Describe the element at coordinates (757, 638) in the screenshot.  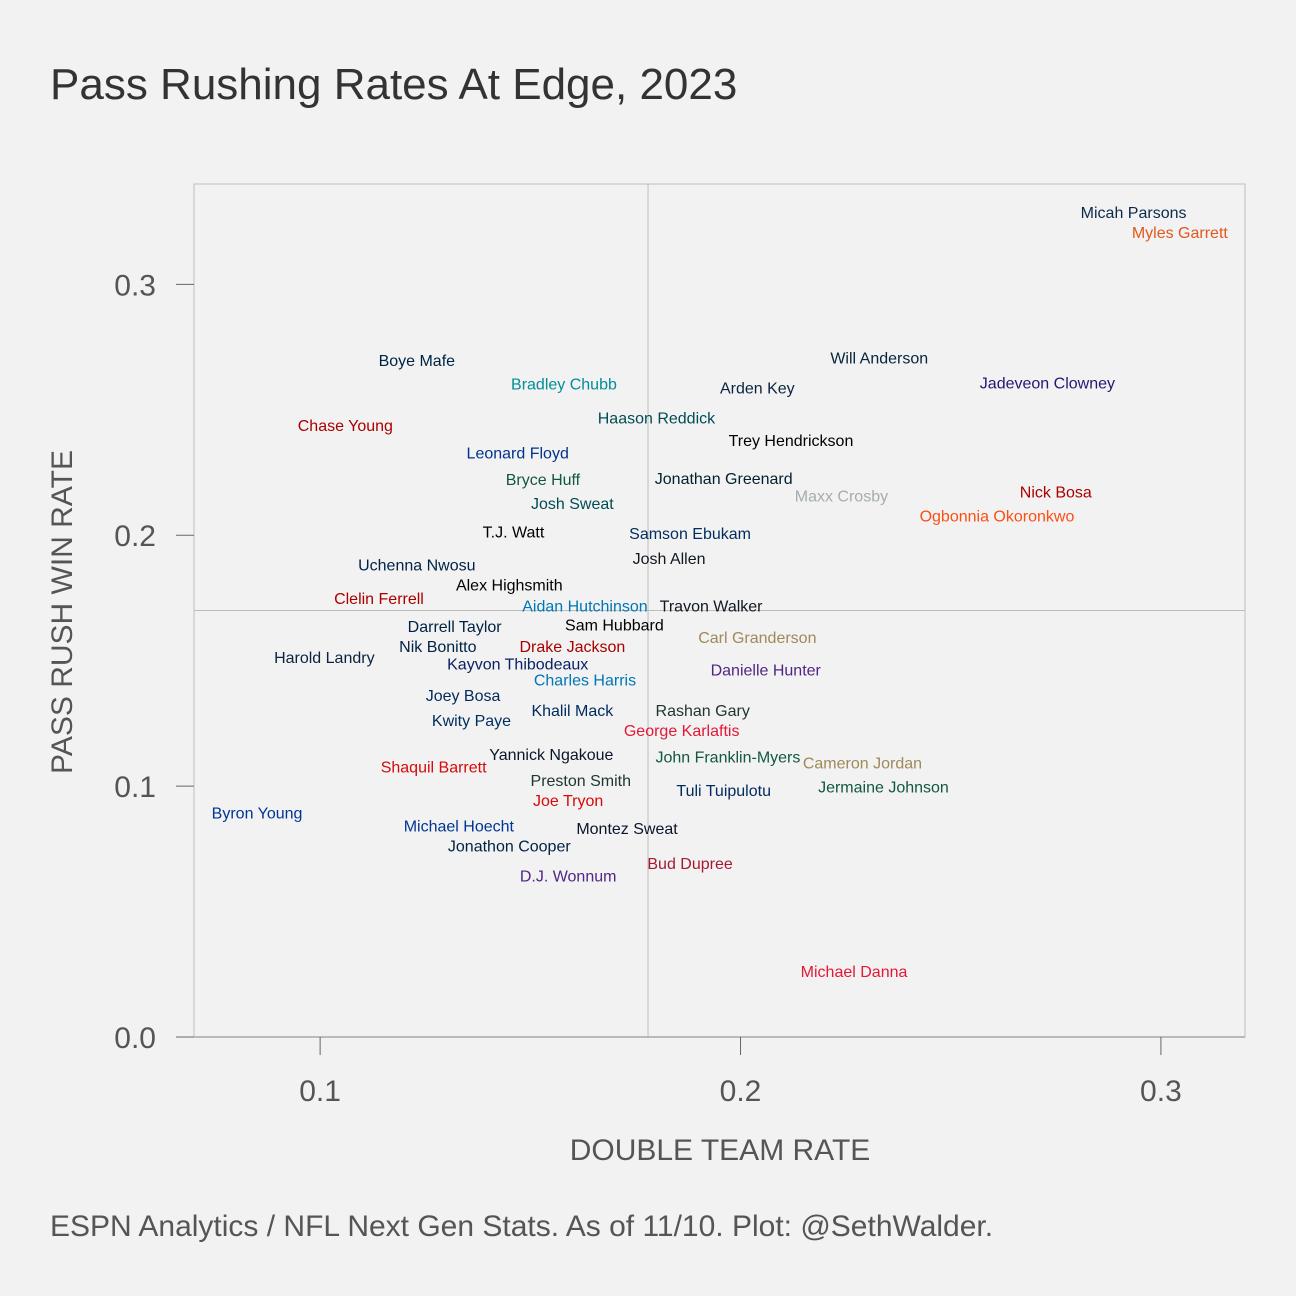
I see `point-label: Carl Granderson` at that location.